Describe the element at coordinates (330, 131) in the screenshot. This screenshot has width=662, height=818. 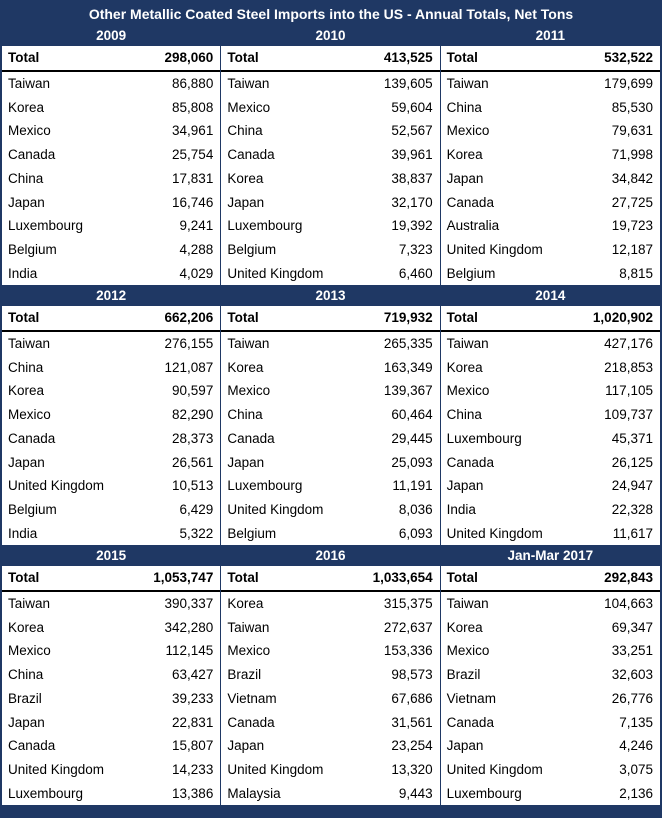
I see `table-row: China 52,567` at that location.